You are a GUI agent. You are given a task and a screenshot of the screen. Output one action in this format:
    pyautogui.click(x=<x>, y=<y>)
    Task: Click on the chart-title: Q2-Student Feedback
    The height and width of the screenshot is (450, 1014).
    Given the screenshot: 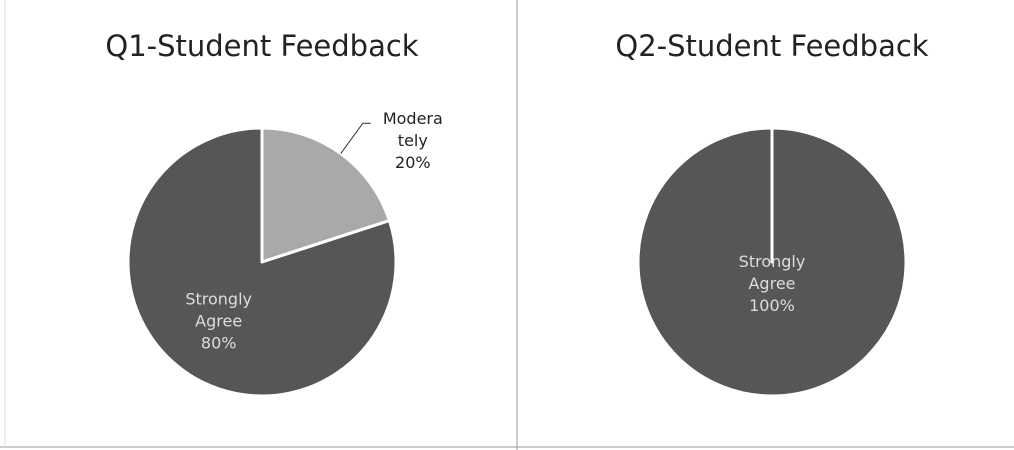 What is the action you would take?
    pyautogui.click(x=771, y=46)
    